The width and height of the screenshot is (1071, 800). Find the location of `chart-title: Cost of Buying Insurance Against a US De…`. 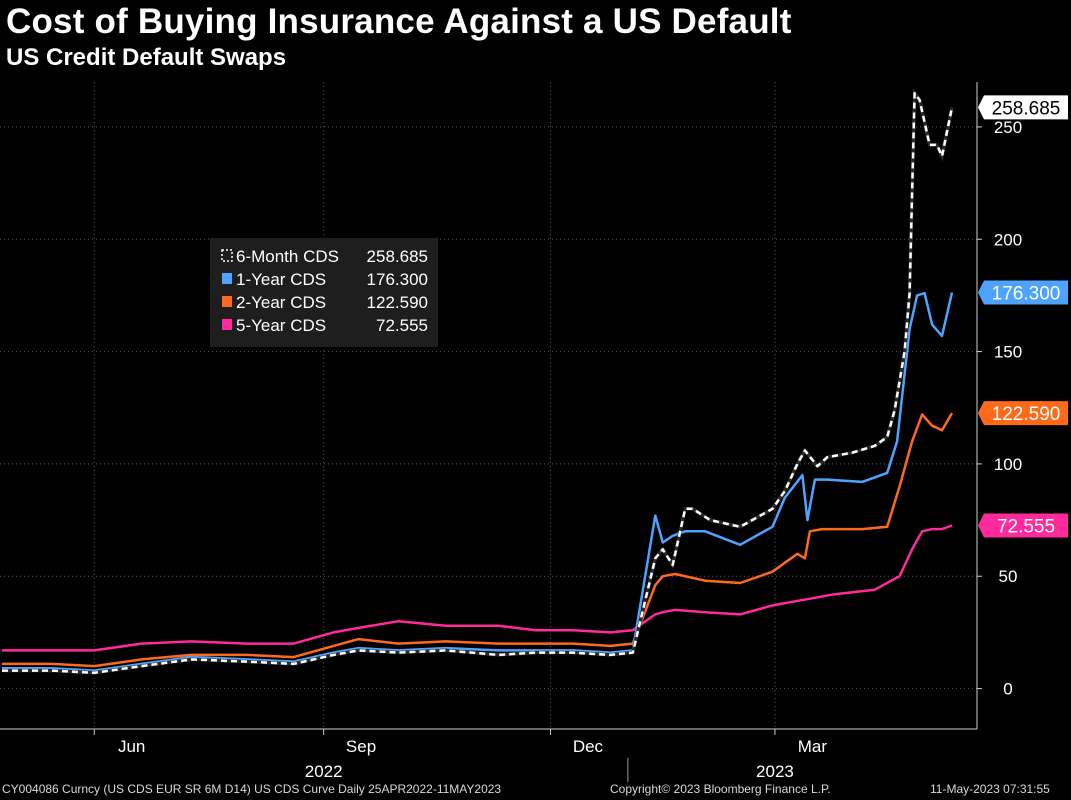

chart-title: Cost of Buying Insurance Against a US De… is located at coordinates (399, 21).